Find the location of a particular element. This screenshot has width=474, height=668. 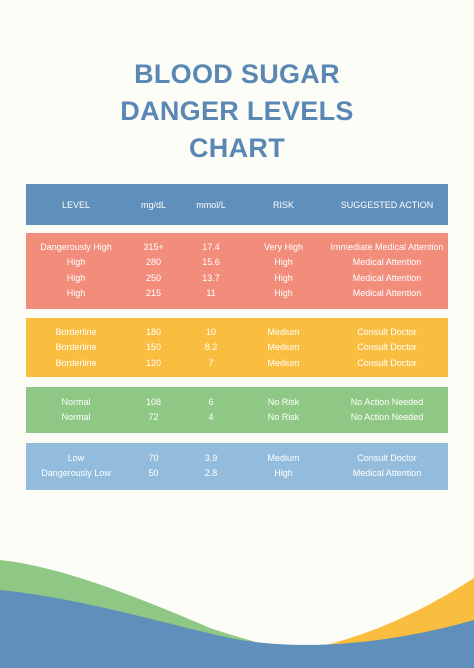

table-row: High 280 15.6 High Medical Attention is located at coordinates (237, 263).